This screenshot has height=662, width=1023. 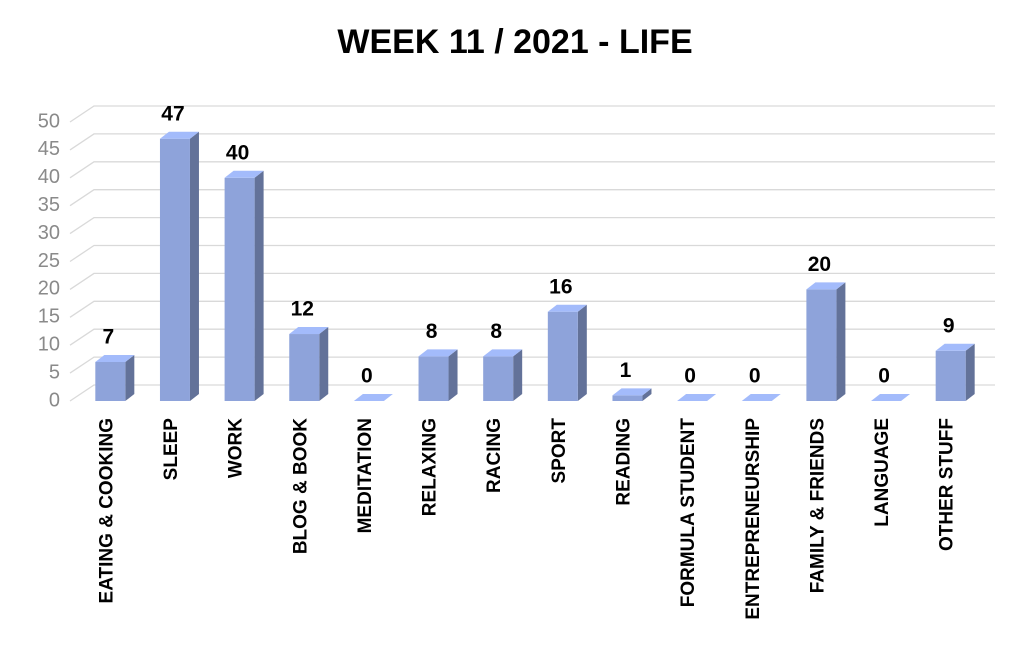 What do you see at coordinates (365, 475) in the screenshot?
I see `x-tick-label: MEDITATION` at bounding box center [365, 475].